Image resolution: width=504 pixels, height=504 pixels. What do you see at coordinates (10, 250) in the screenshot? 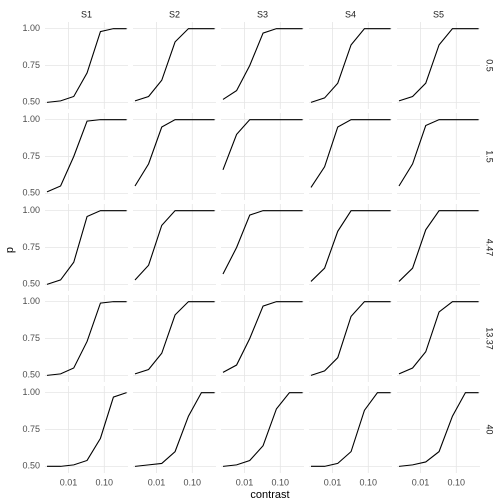
I see `y-axis-label: p` at bounding box center [10, 250].